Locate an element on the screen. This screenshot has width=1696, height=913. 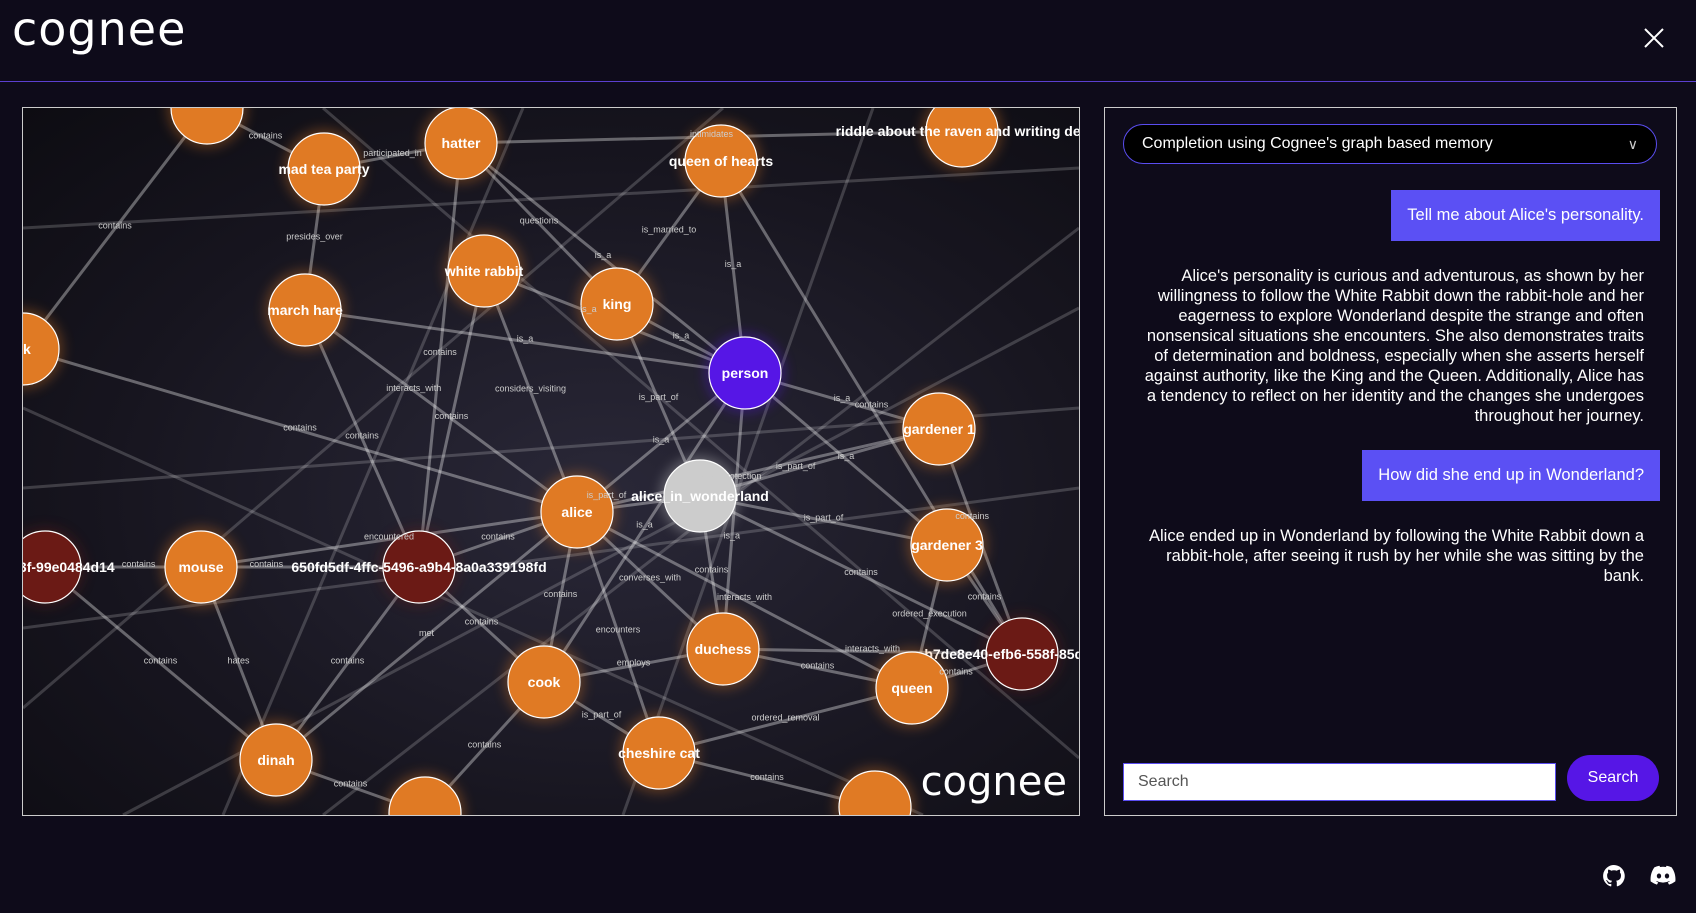
graph-node-label: dinah is located at coordinates (275, 760).